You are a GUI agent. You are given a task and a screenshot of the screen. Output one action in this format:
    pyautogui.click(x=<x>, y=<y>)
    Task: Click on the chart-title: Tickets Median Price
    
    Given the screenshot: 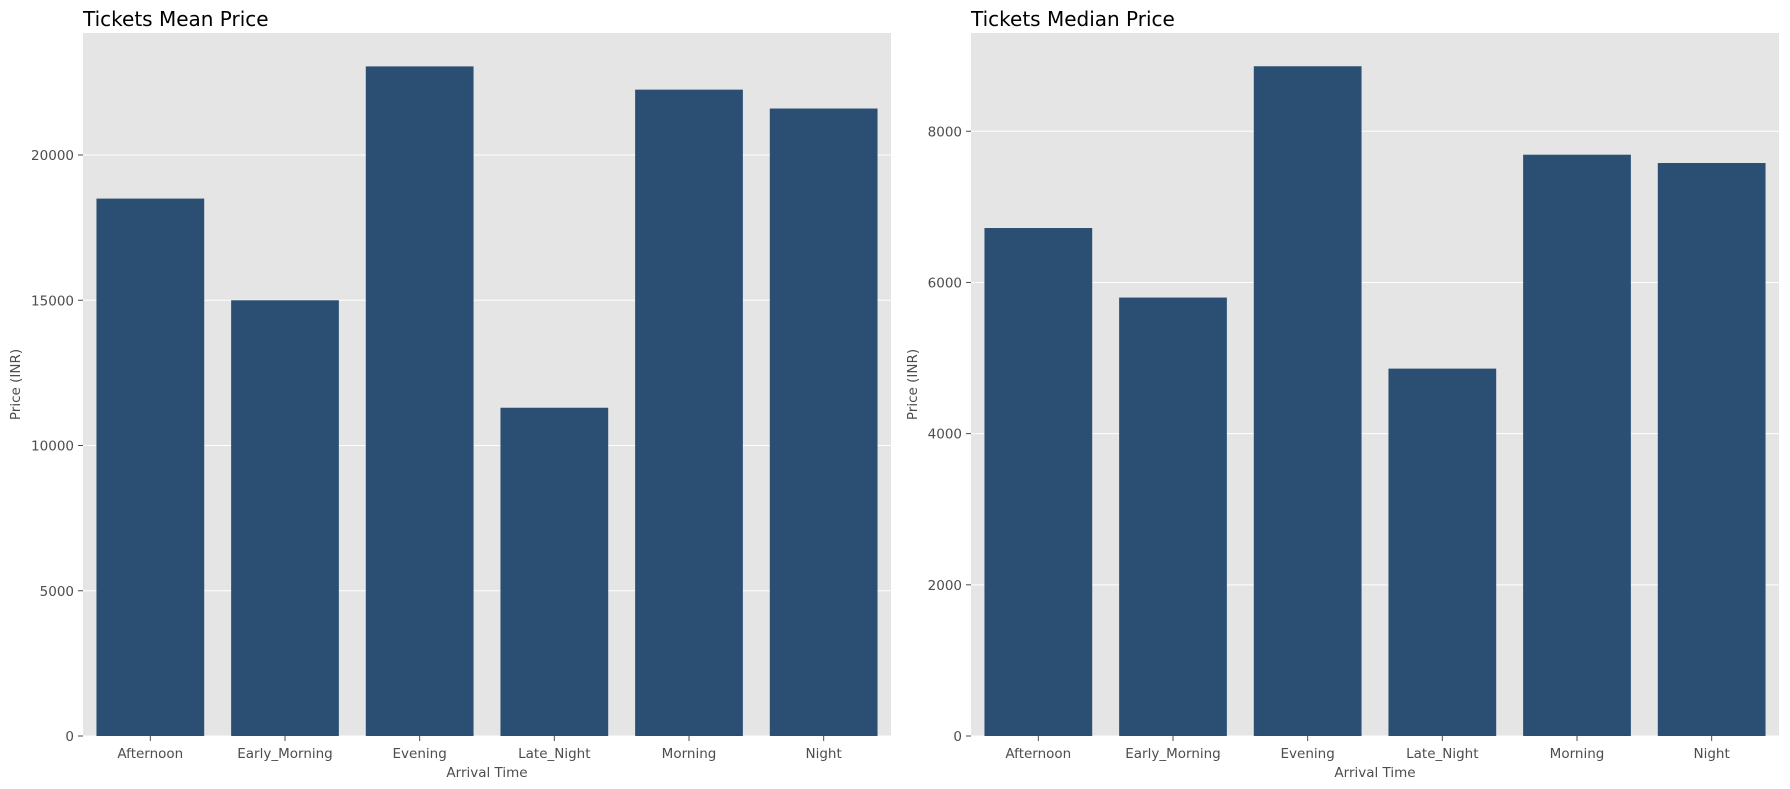 What is the action you would take?
    pyautogui.click(x=1072, y=19)
    